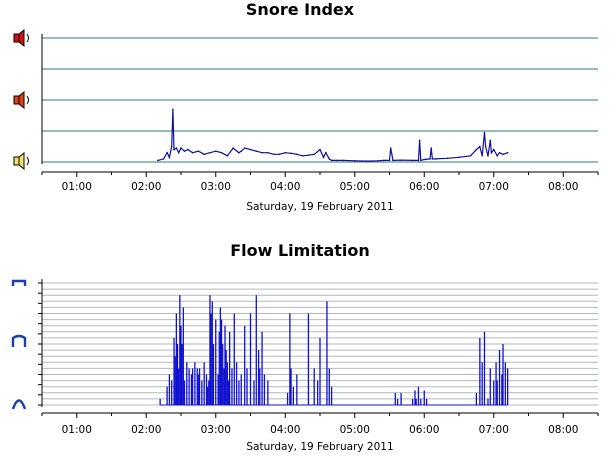  What do you see at coordinates (320, 447) in the screenshot?
I see `flow-date-label: Saturday, 19 February 2011` at bounding box center [320, 447].